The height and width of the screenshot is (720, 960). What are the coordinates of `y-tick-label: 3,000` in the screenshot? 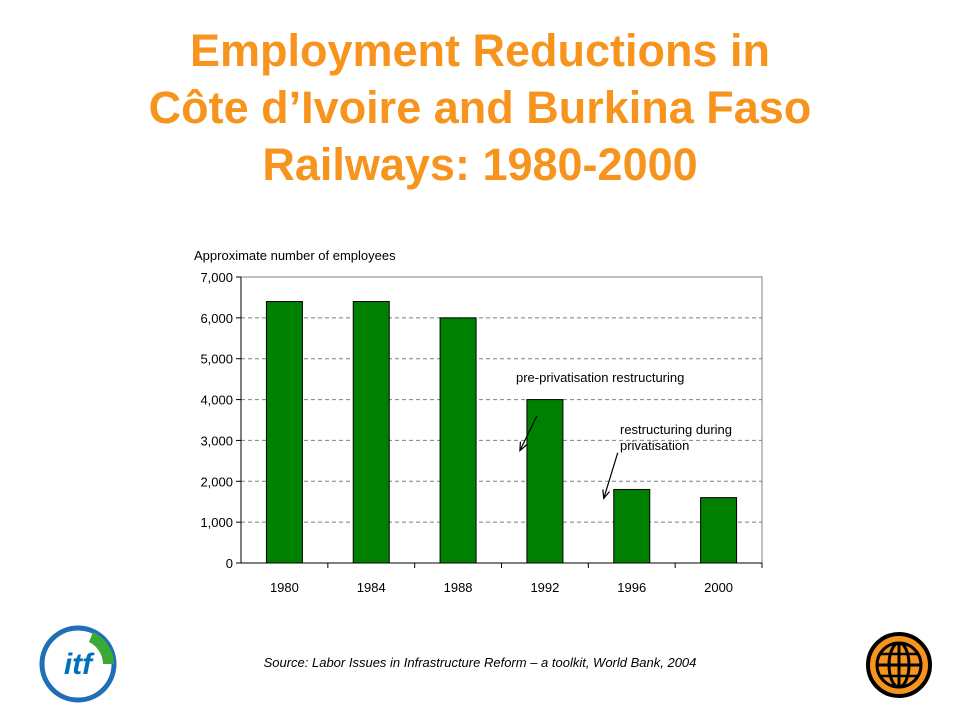 It's located at (216, 440).